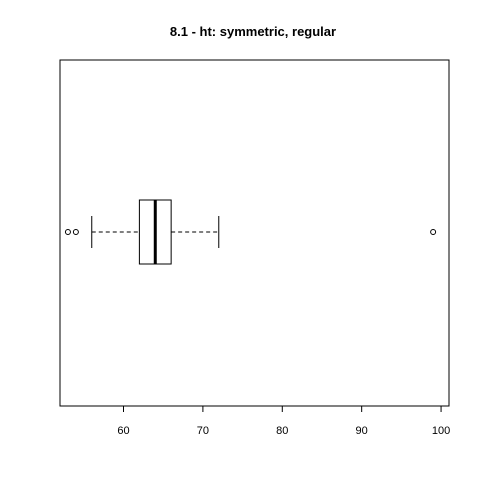 The width and height of the screenshot is (480, 480). What do you see at coordinates (283, 421) in the screenshot?
I see `x-axis: 60 70 80 90 100` at bounding box center [283, 421].